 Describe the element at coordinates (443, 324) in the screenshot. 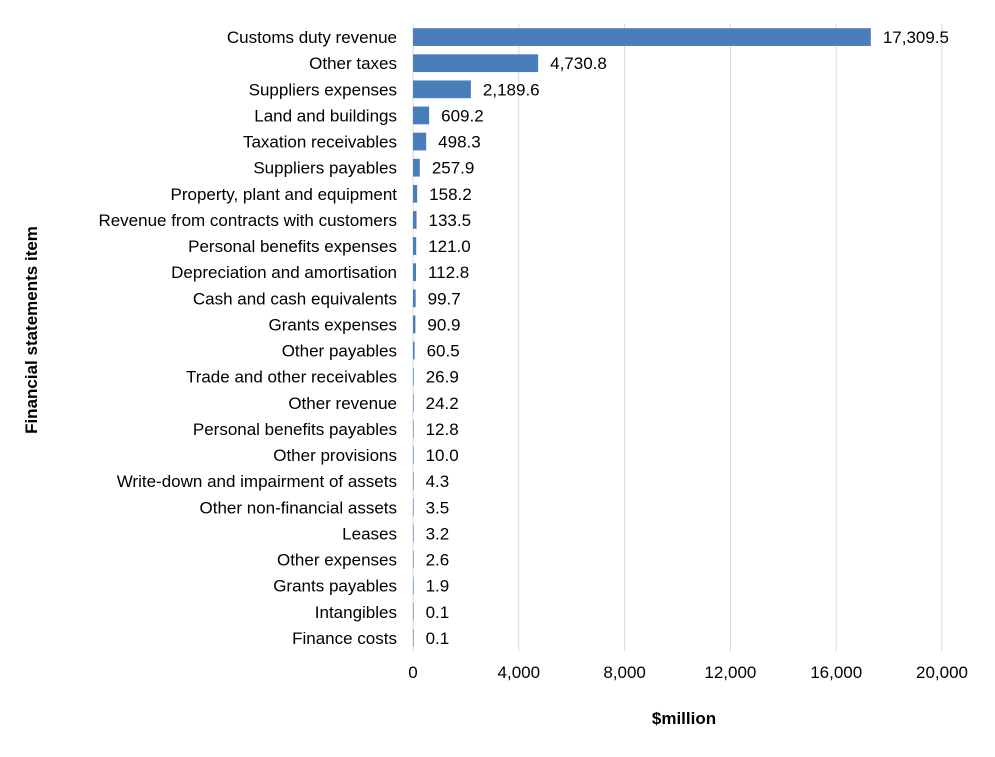

I see `data-label: 90.9` at that location.